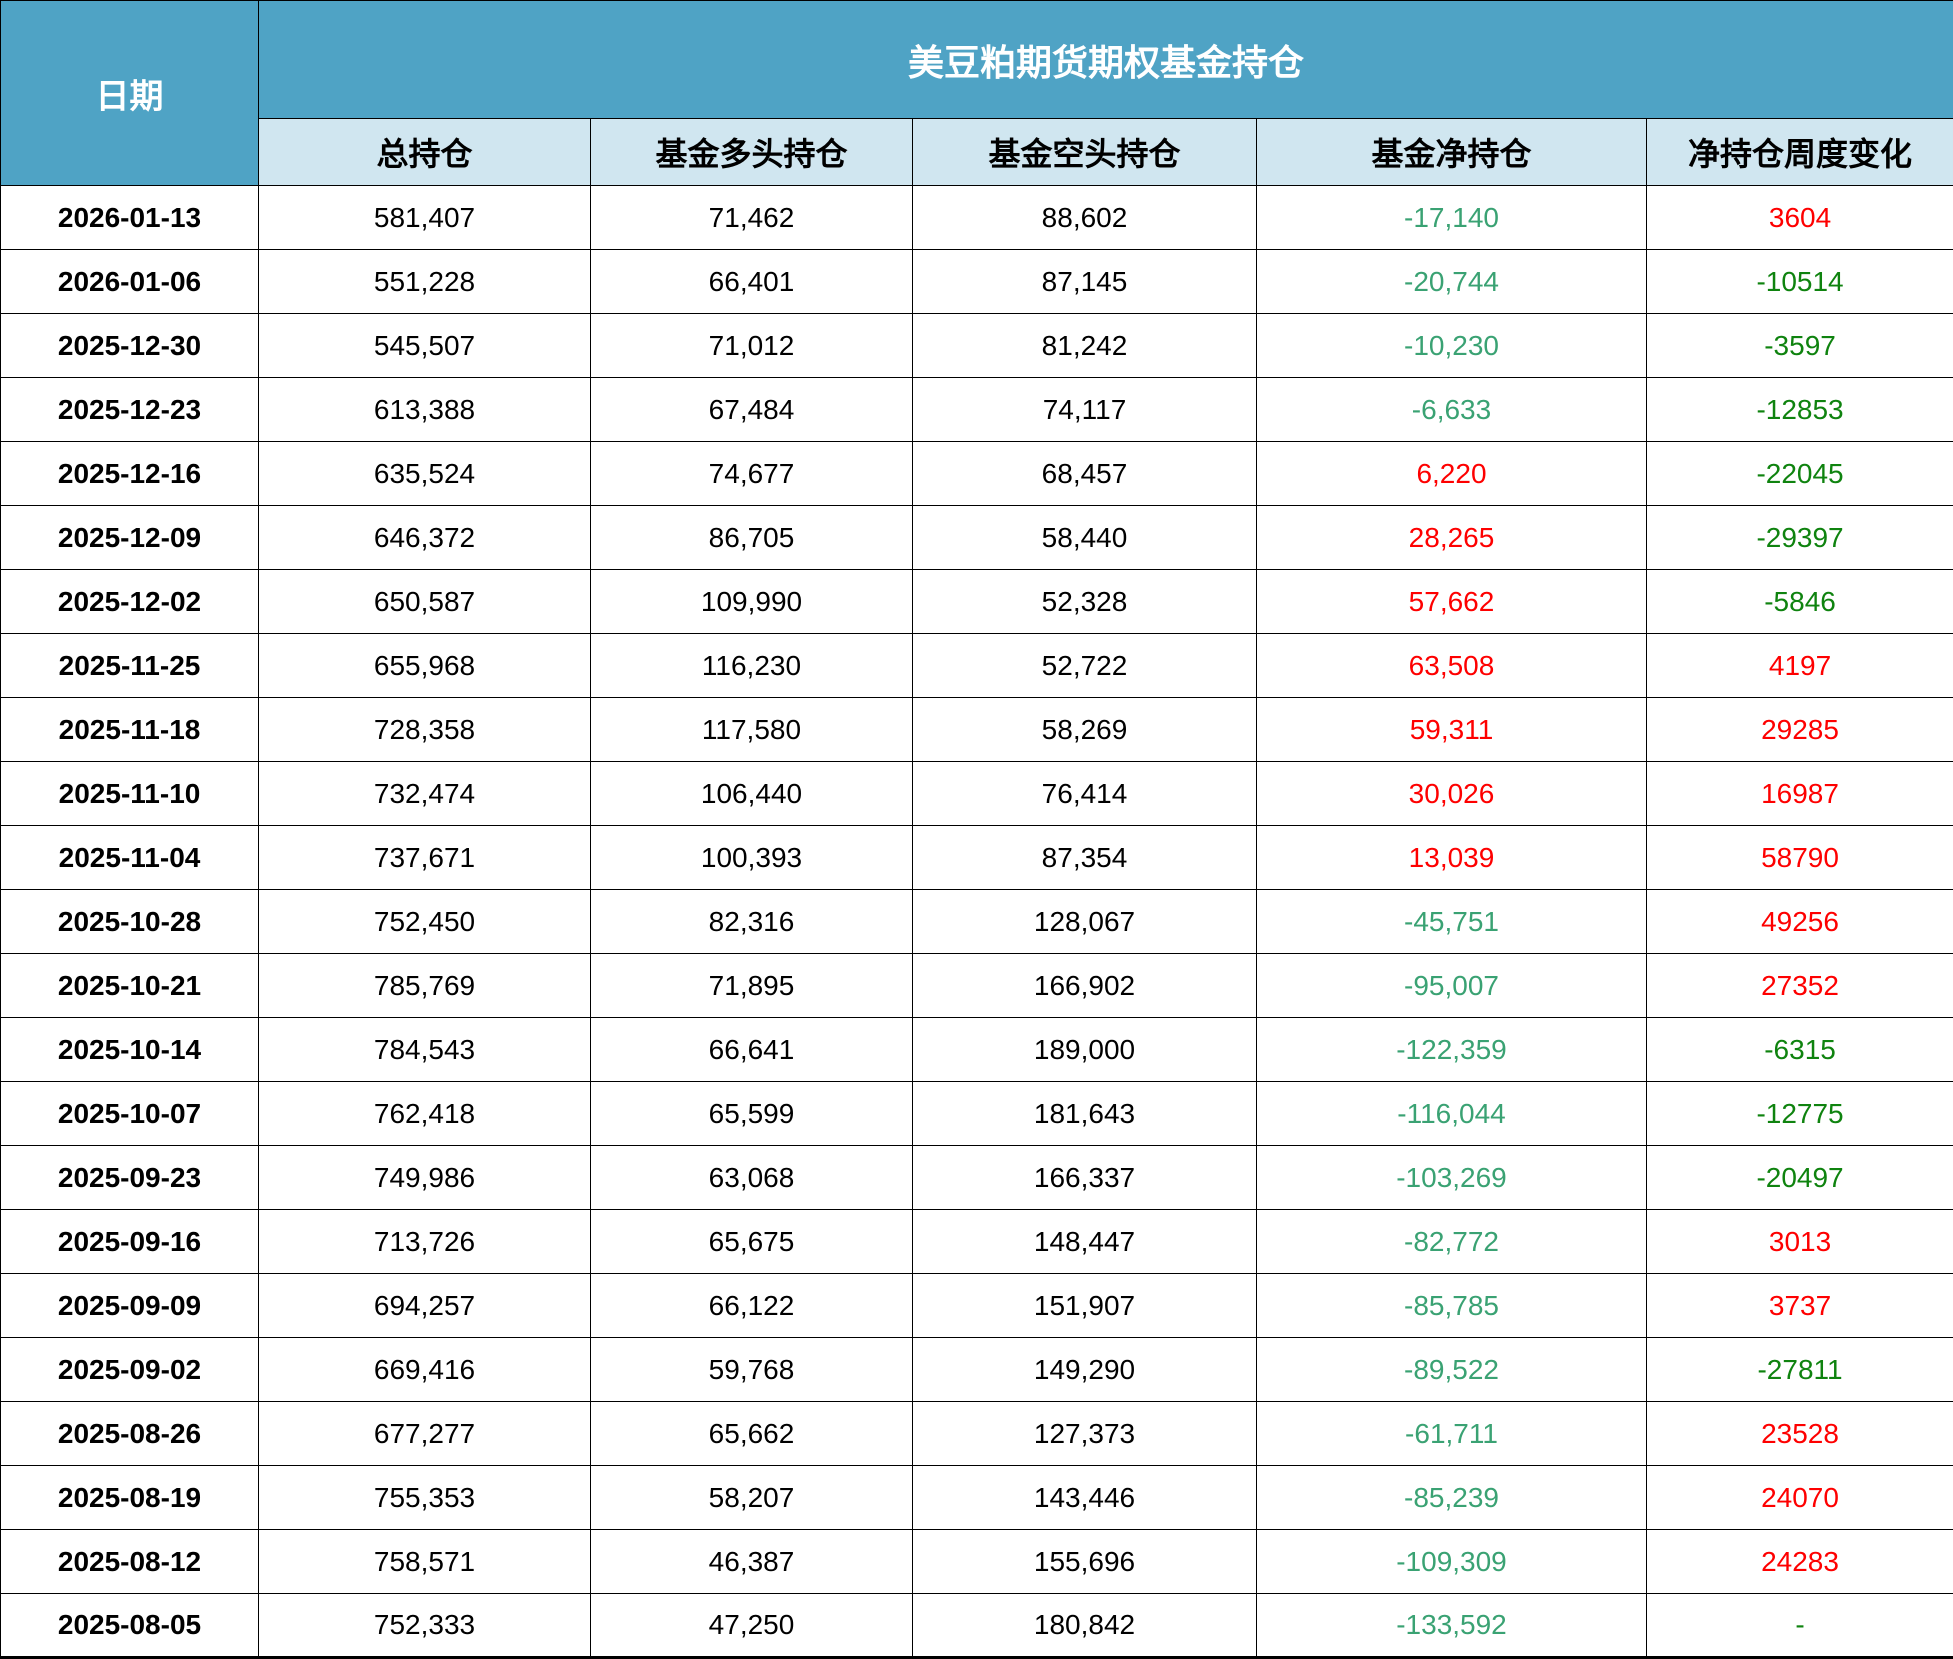 The height and width of the screenshot is (1659, 1953). What do you see at coordinates (129, 345) in the screenshot?
I see `date-cell: 2025-12-30` at bounding box center [129, 345].